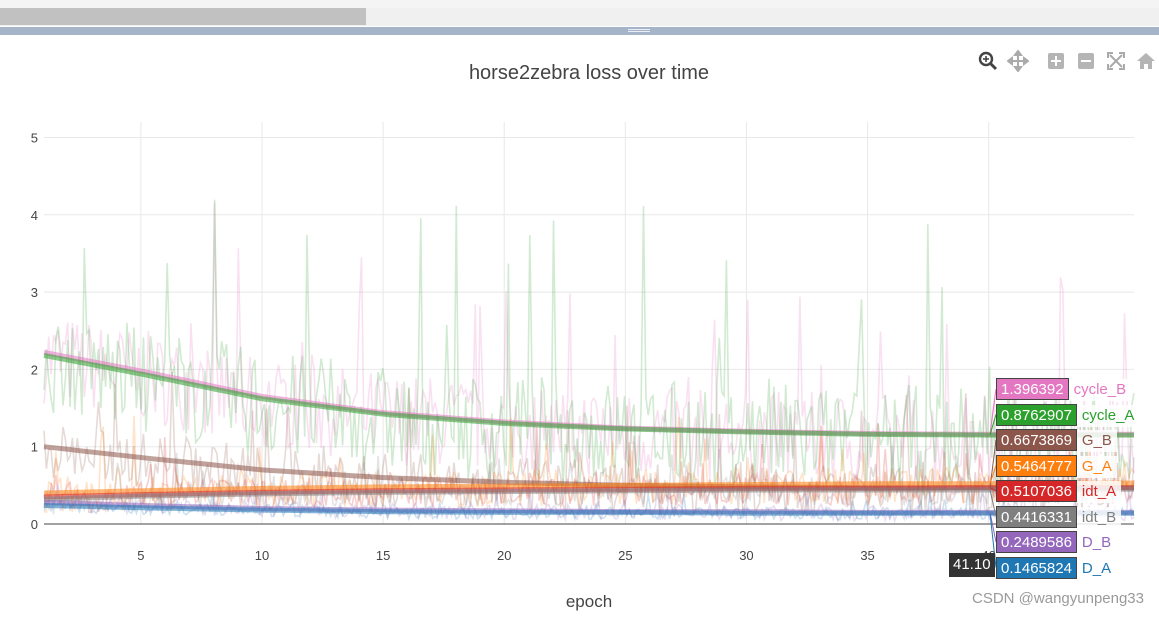  I want to click on y-tick-label: 0, so click(34, 524).